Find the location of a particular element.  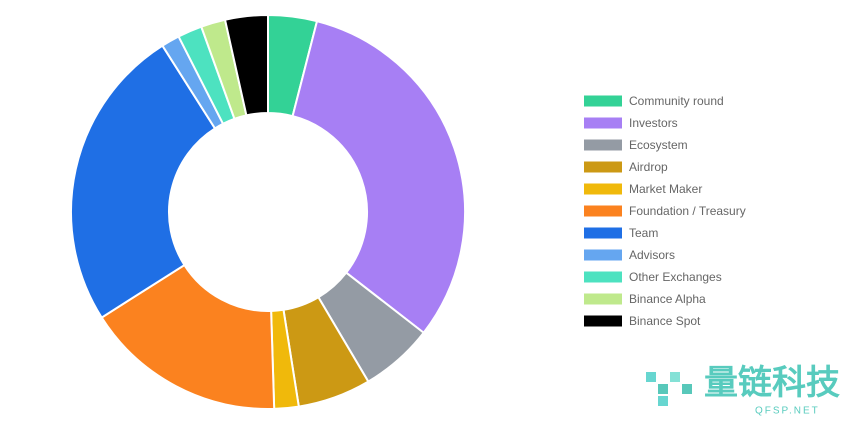

legend-label: Foundation / Treasury is located at coordinates (687, 211).